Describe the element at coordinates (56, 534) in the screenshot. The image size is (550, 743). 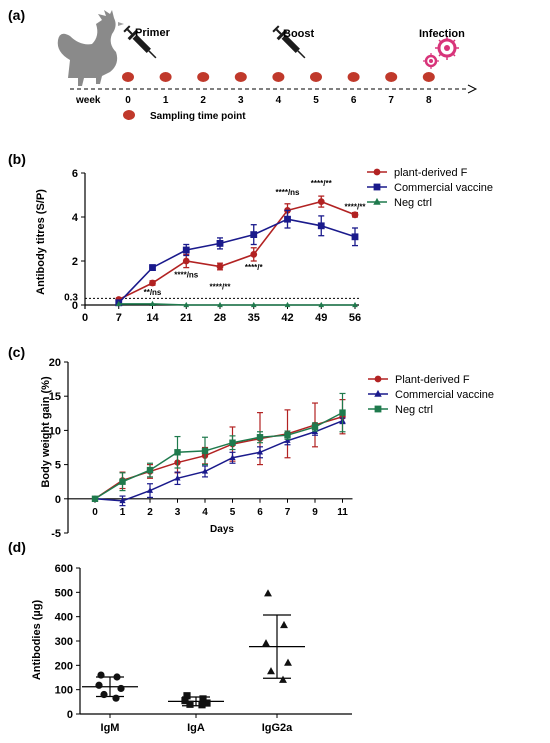
I see `c-y-tick--5: -5` at that location.